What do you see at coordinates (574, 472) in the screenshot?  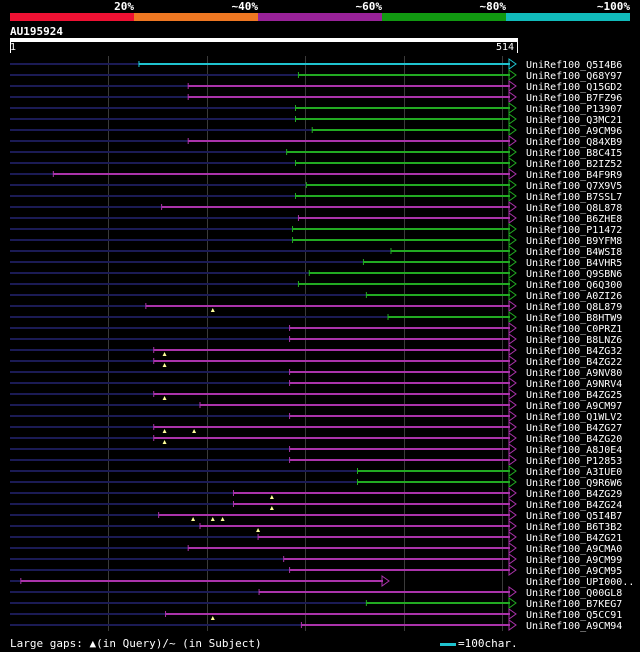 I see `hit-label: UniRef100_A3IUE0` at bounding box center [574, 472].